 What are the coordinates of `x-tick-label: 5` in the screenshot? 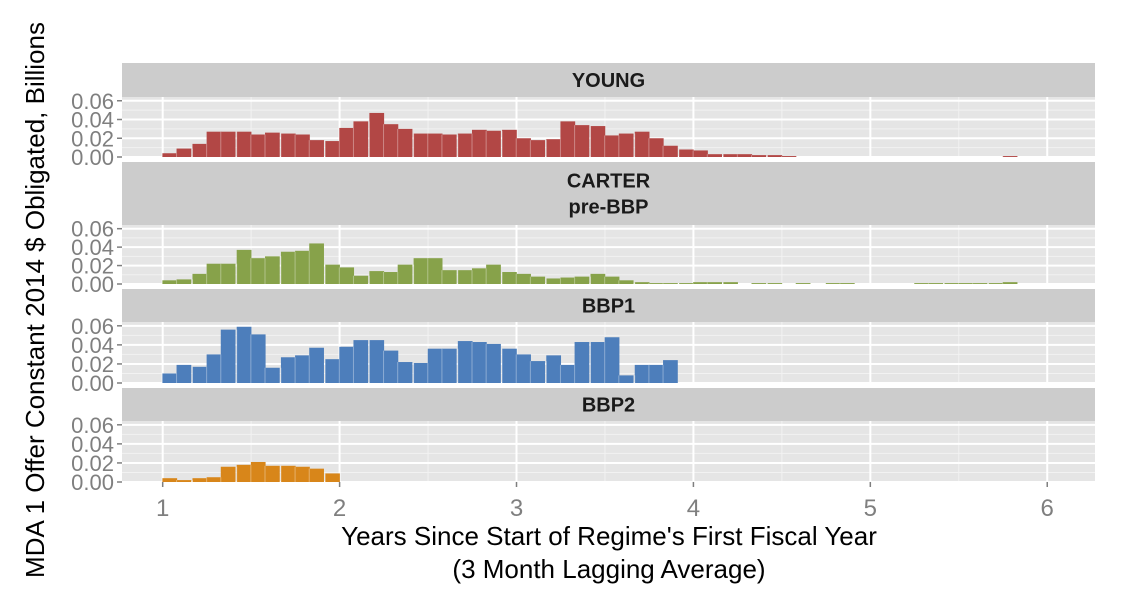 It's located at (870, 508).